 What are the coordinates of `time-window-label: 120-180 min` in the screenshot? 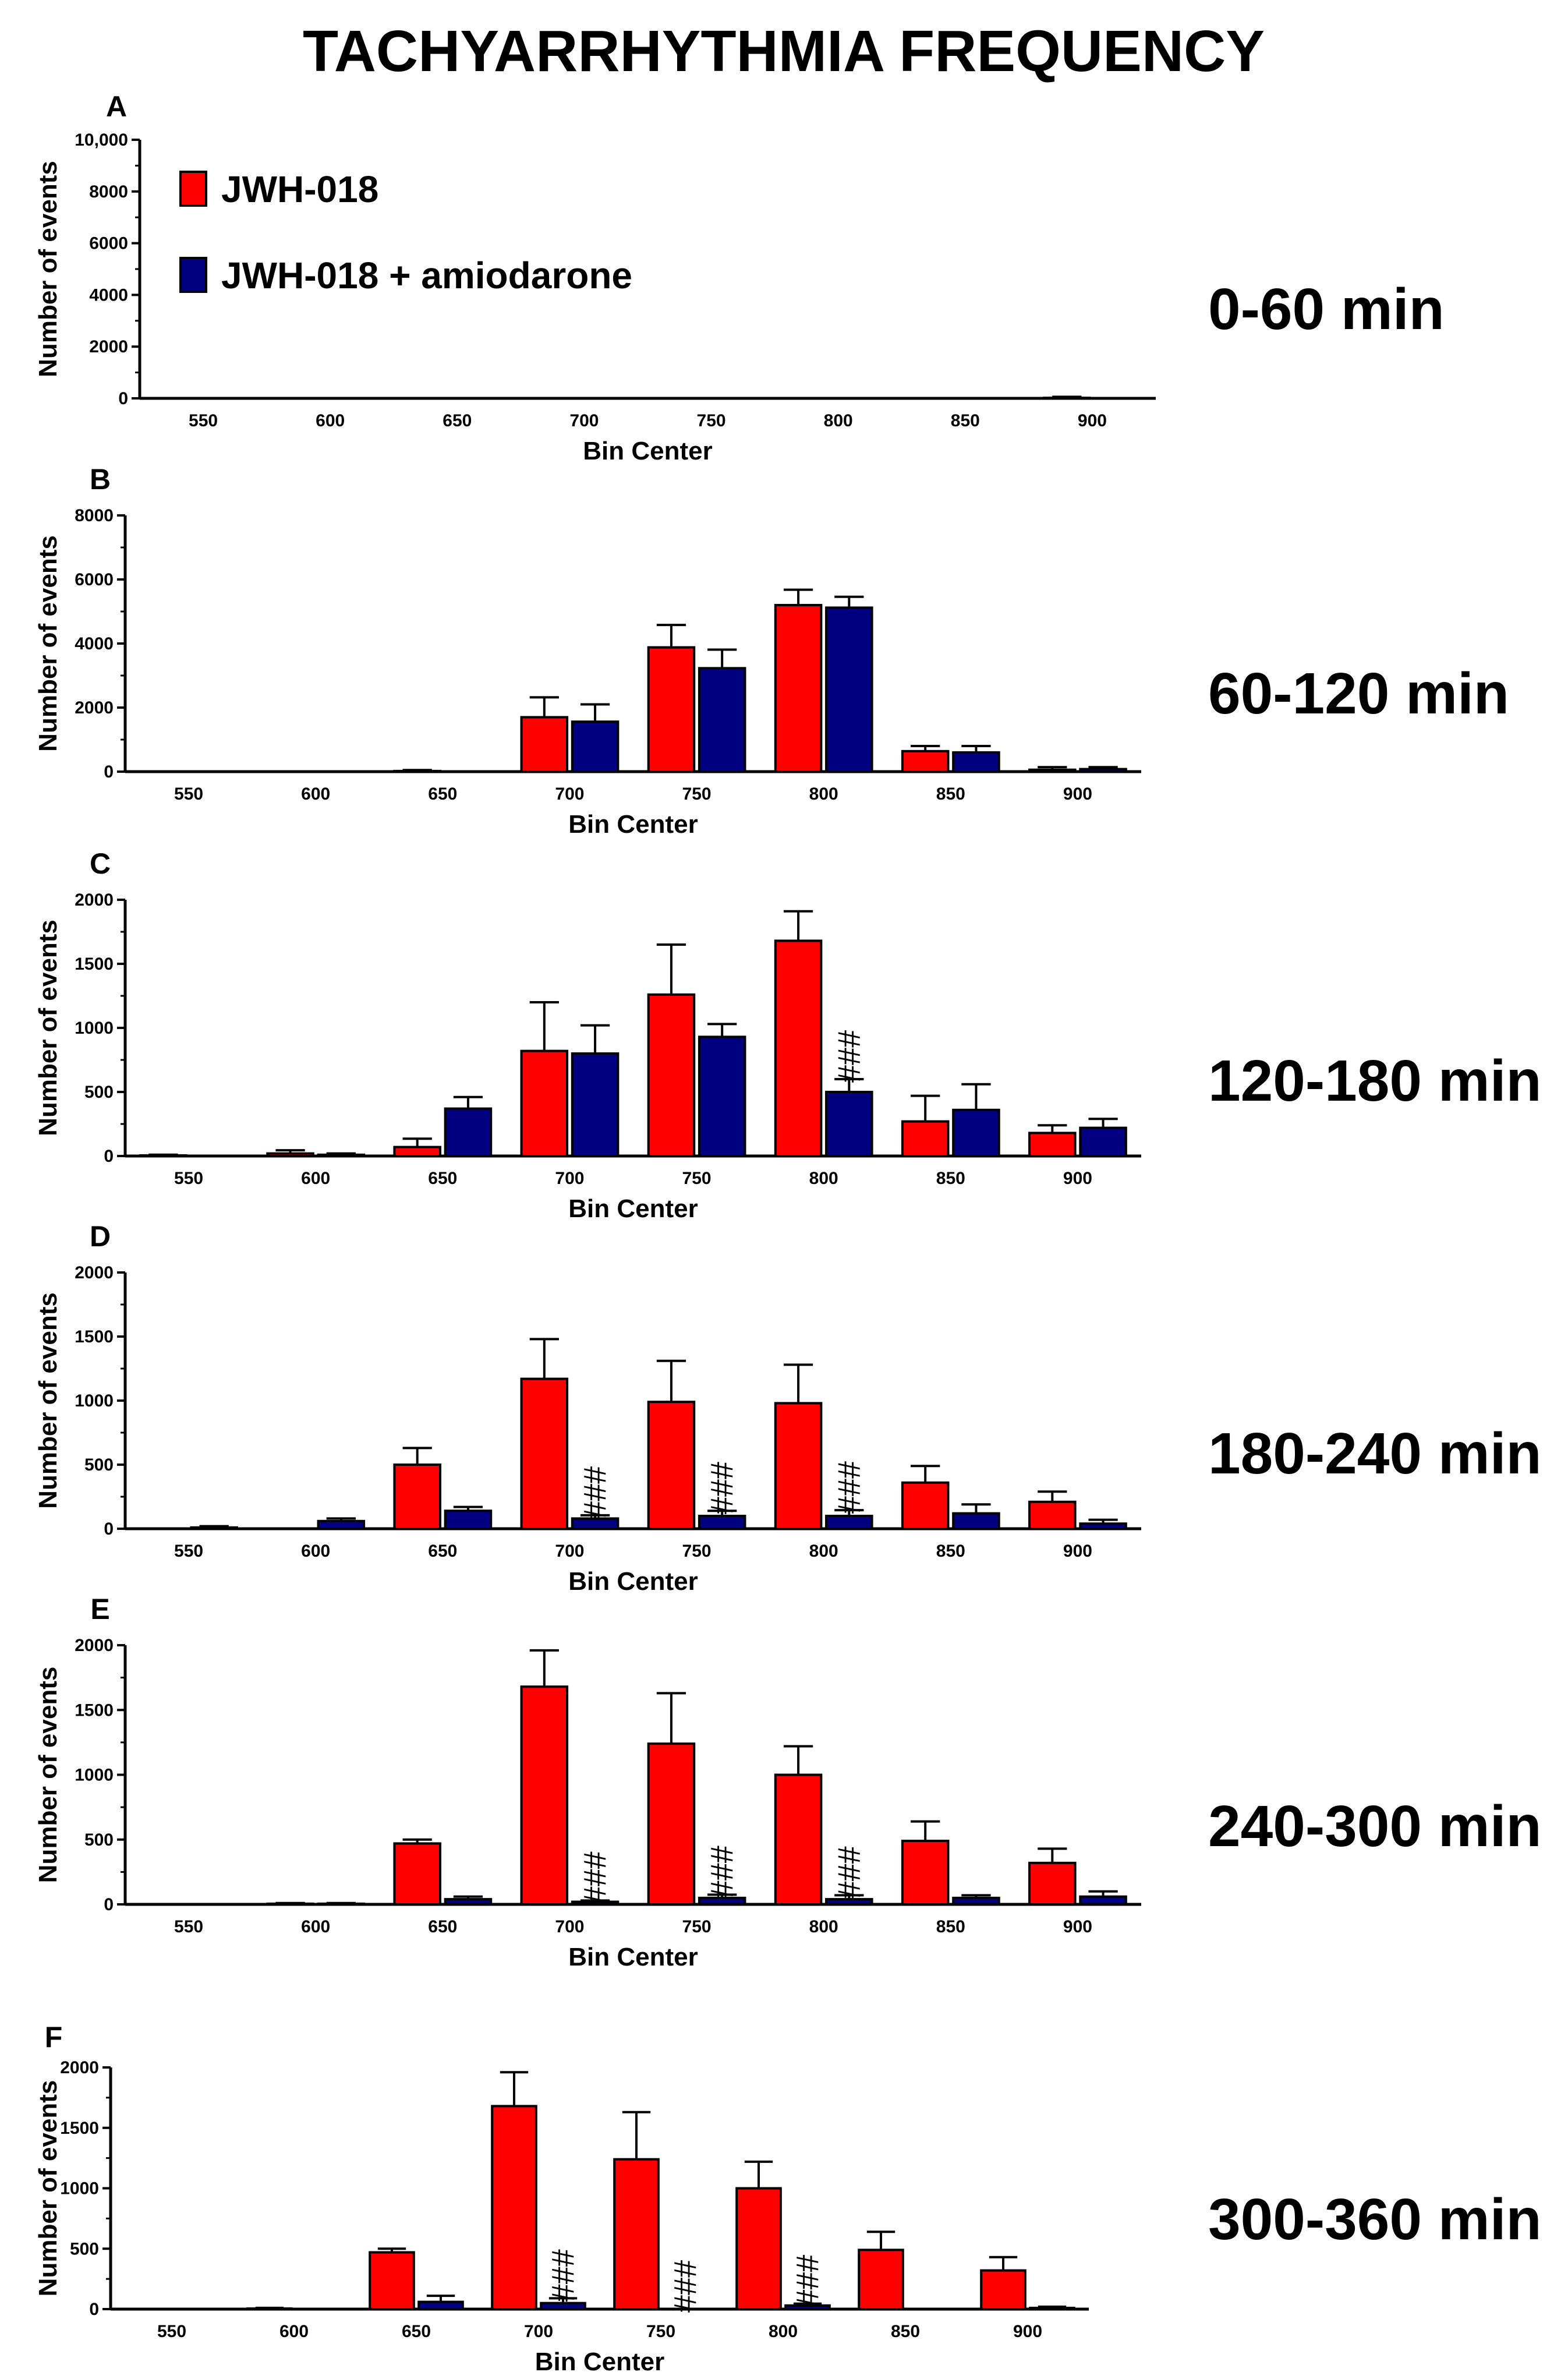 It's located at (1375, 1081).